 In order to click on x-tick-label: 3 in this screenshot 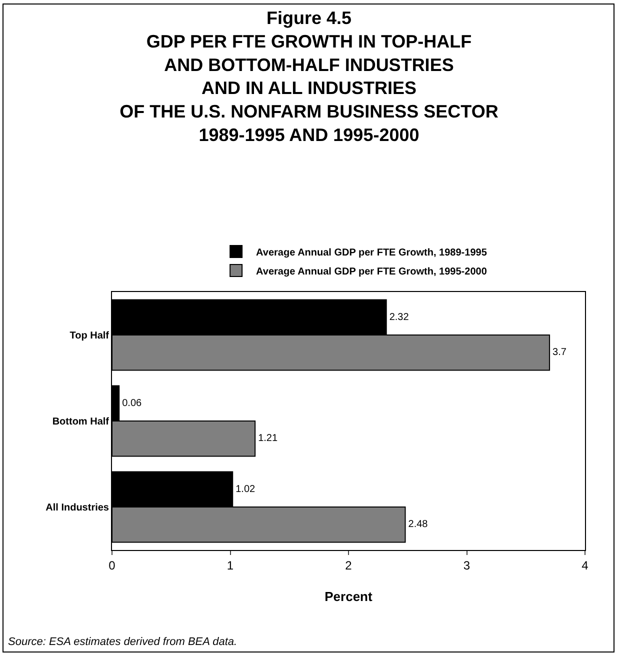, I will do `click(466, 565)`.